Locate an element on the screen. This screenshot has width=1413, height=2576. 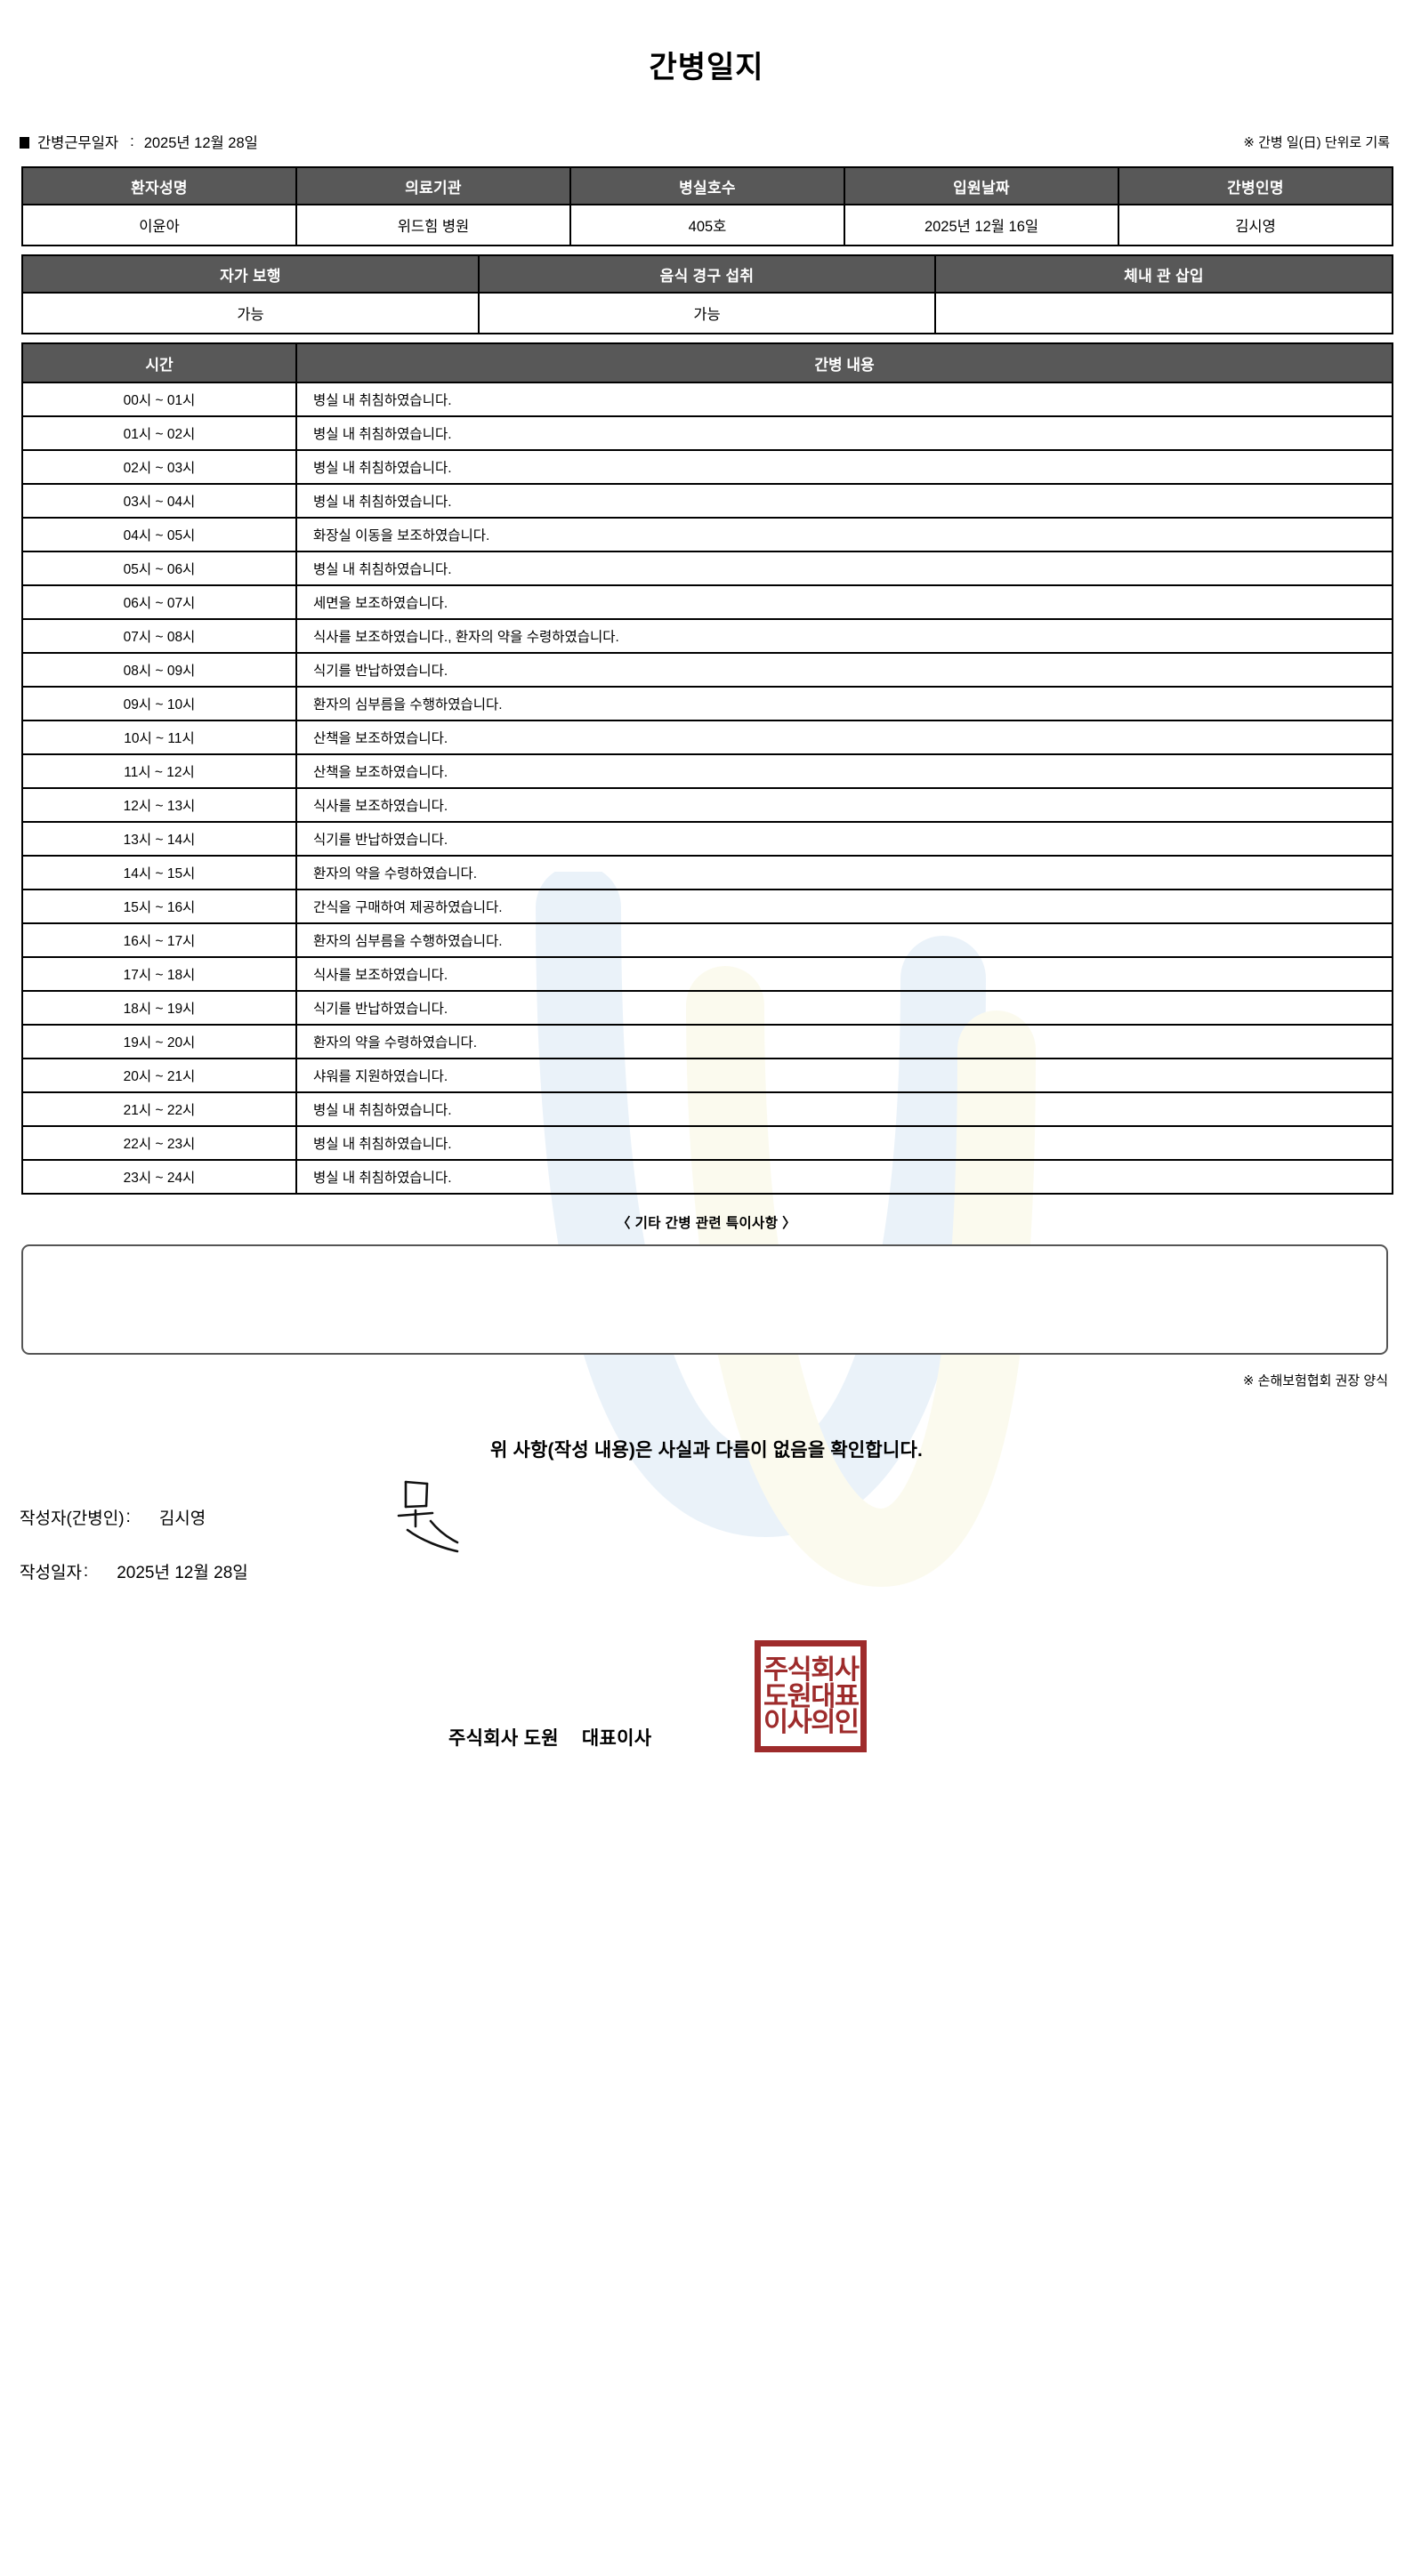
log-time-cell: 17시 ~ 18시 is located at coordinates (159, 974).